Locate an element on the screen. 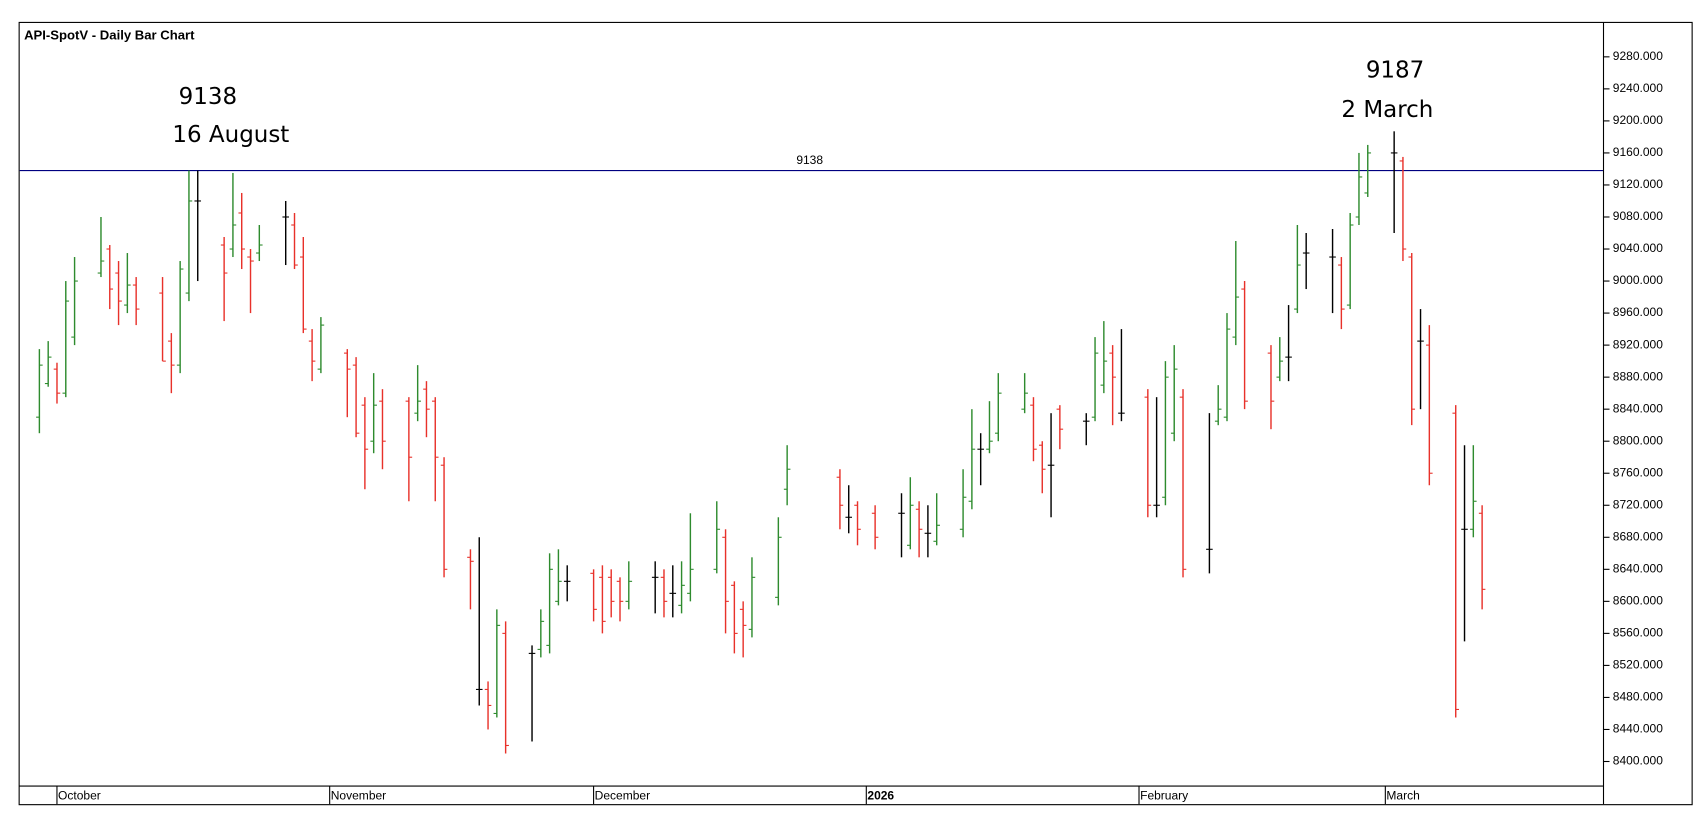 The image size is (1708, 826). annotation: 9138 is located at coordinates (208, 97).